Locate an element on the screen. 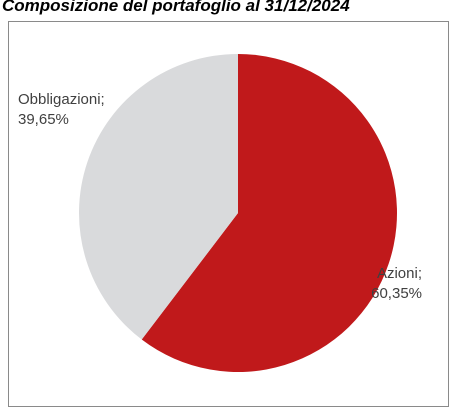 The image size is (452, 409). data-label-azioni: Azioni; 60,35% is located at coordinates (396, 283).